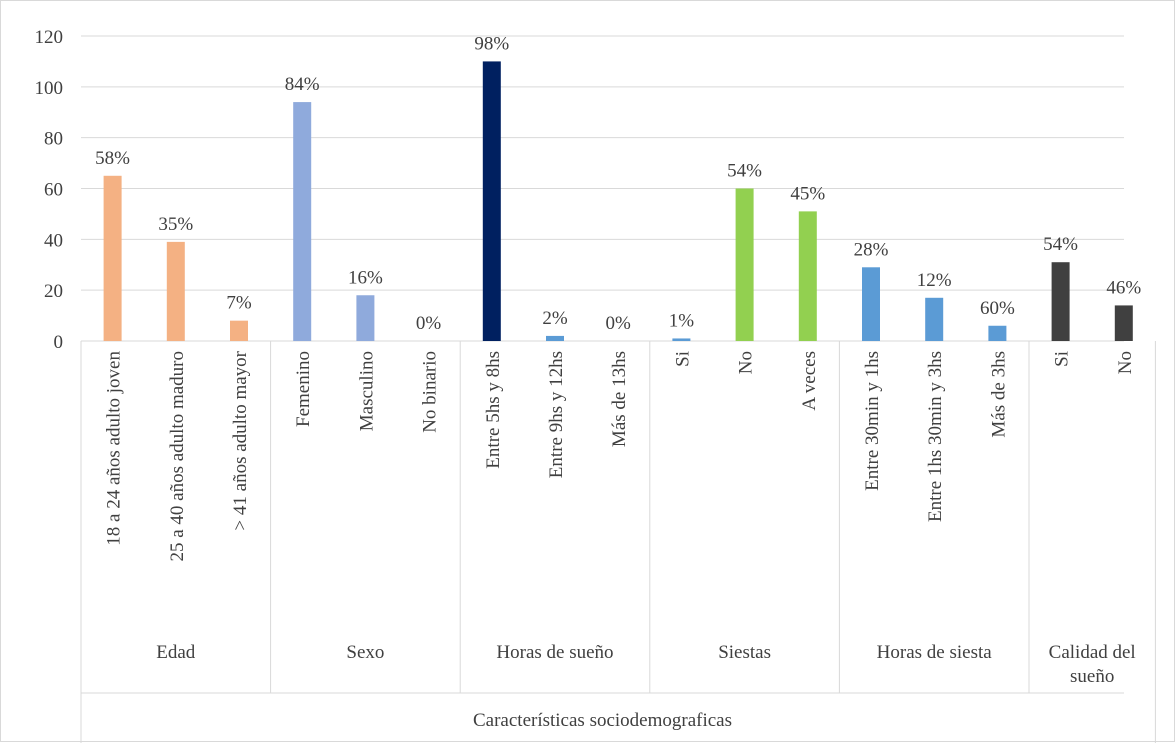  Describe the element at coordinates (366, 391) in the screenshot. I see `category-label: Masculino` at that location.